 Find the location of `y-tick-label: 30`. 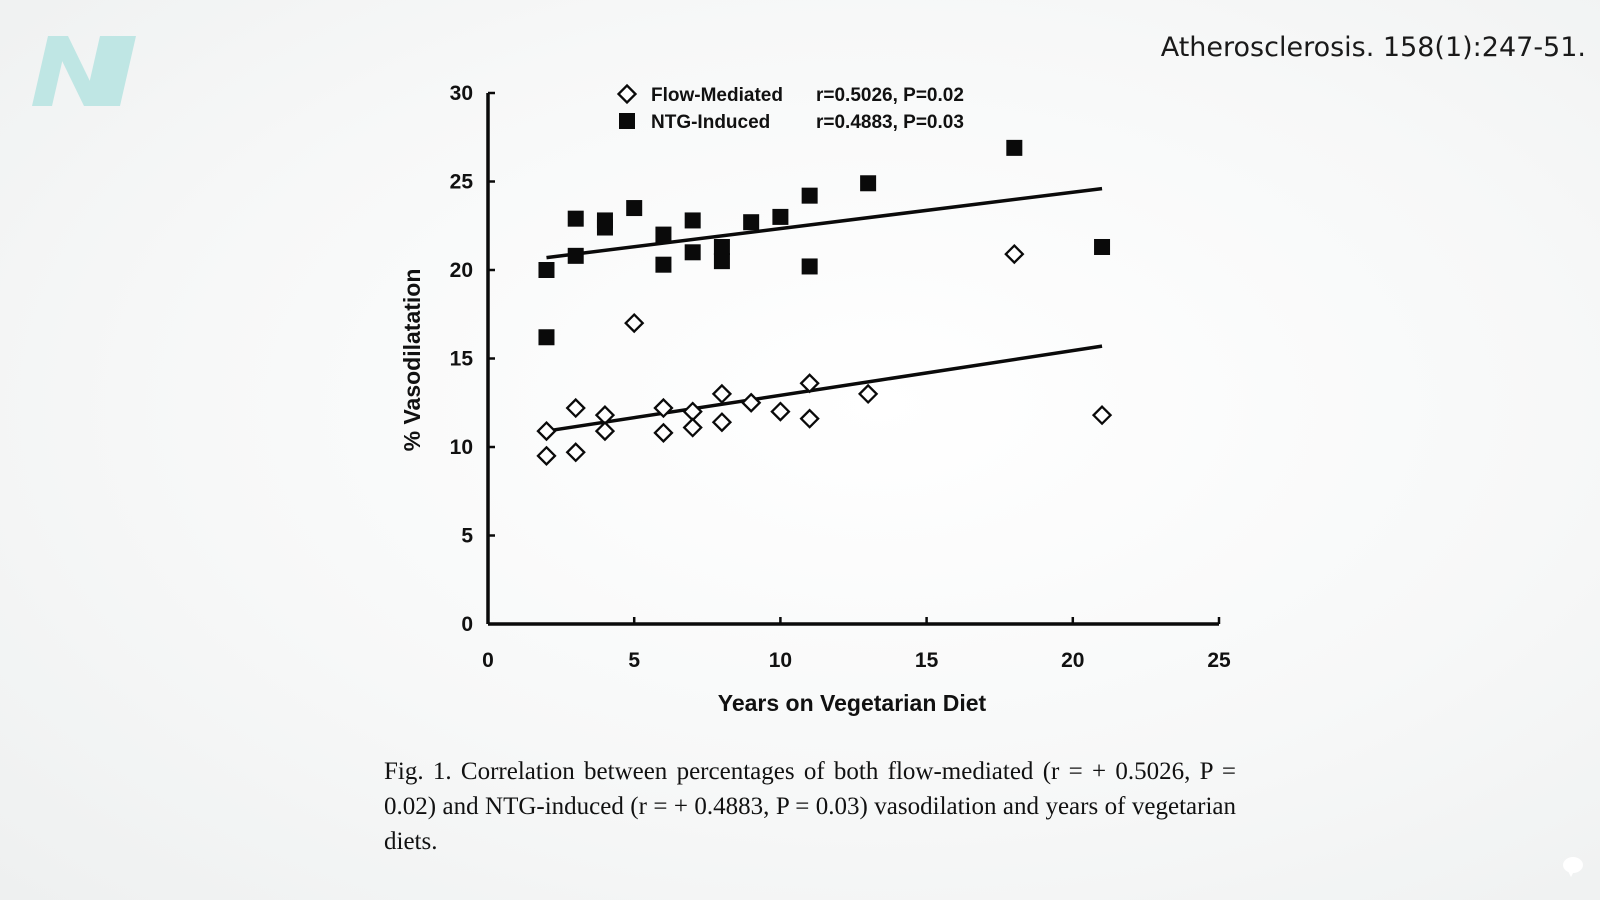

y-tick-label: 30 is located at coordinates (461, 93).